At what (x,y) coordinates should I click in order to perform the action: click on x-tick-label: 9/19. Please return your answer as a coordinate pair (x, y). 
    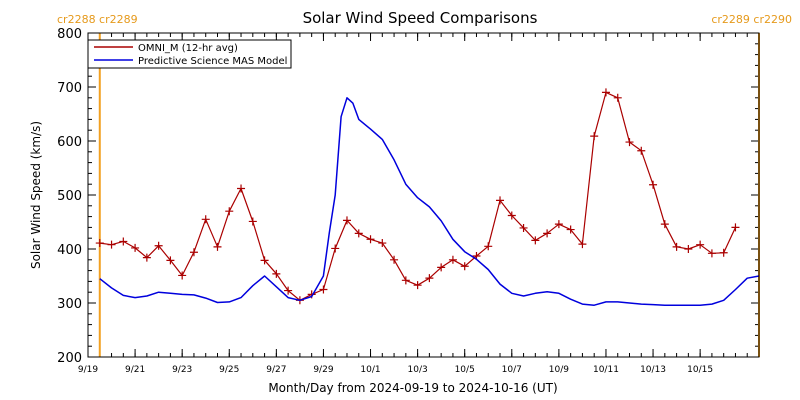
    Looking at the image, I should click on (88, 370).